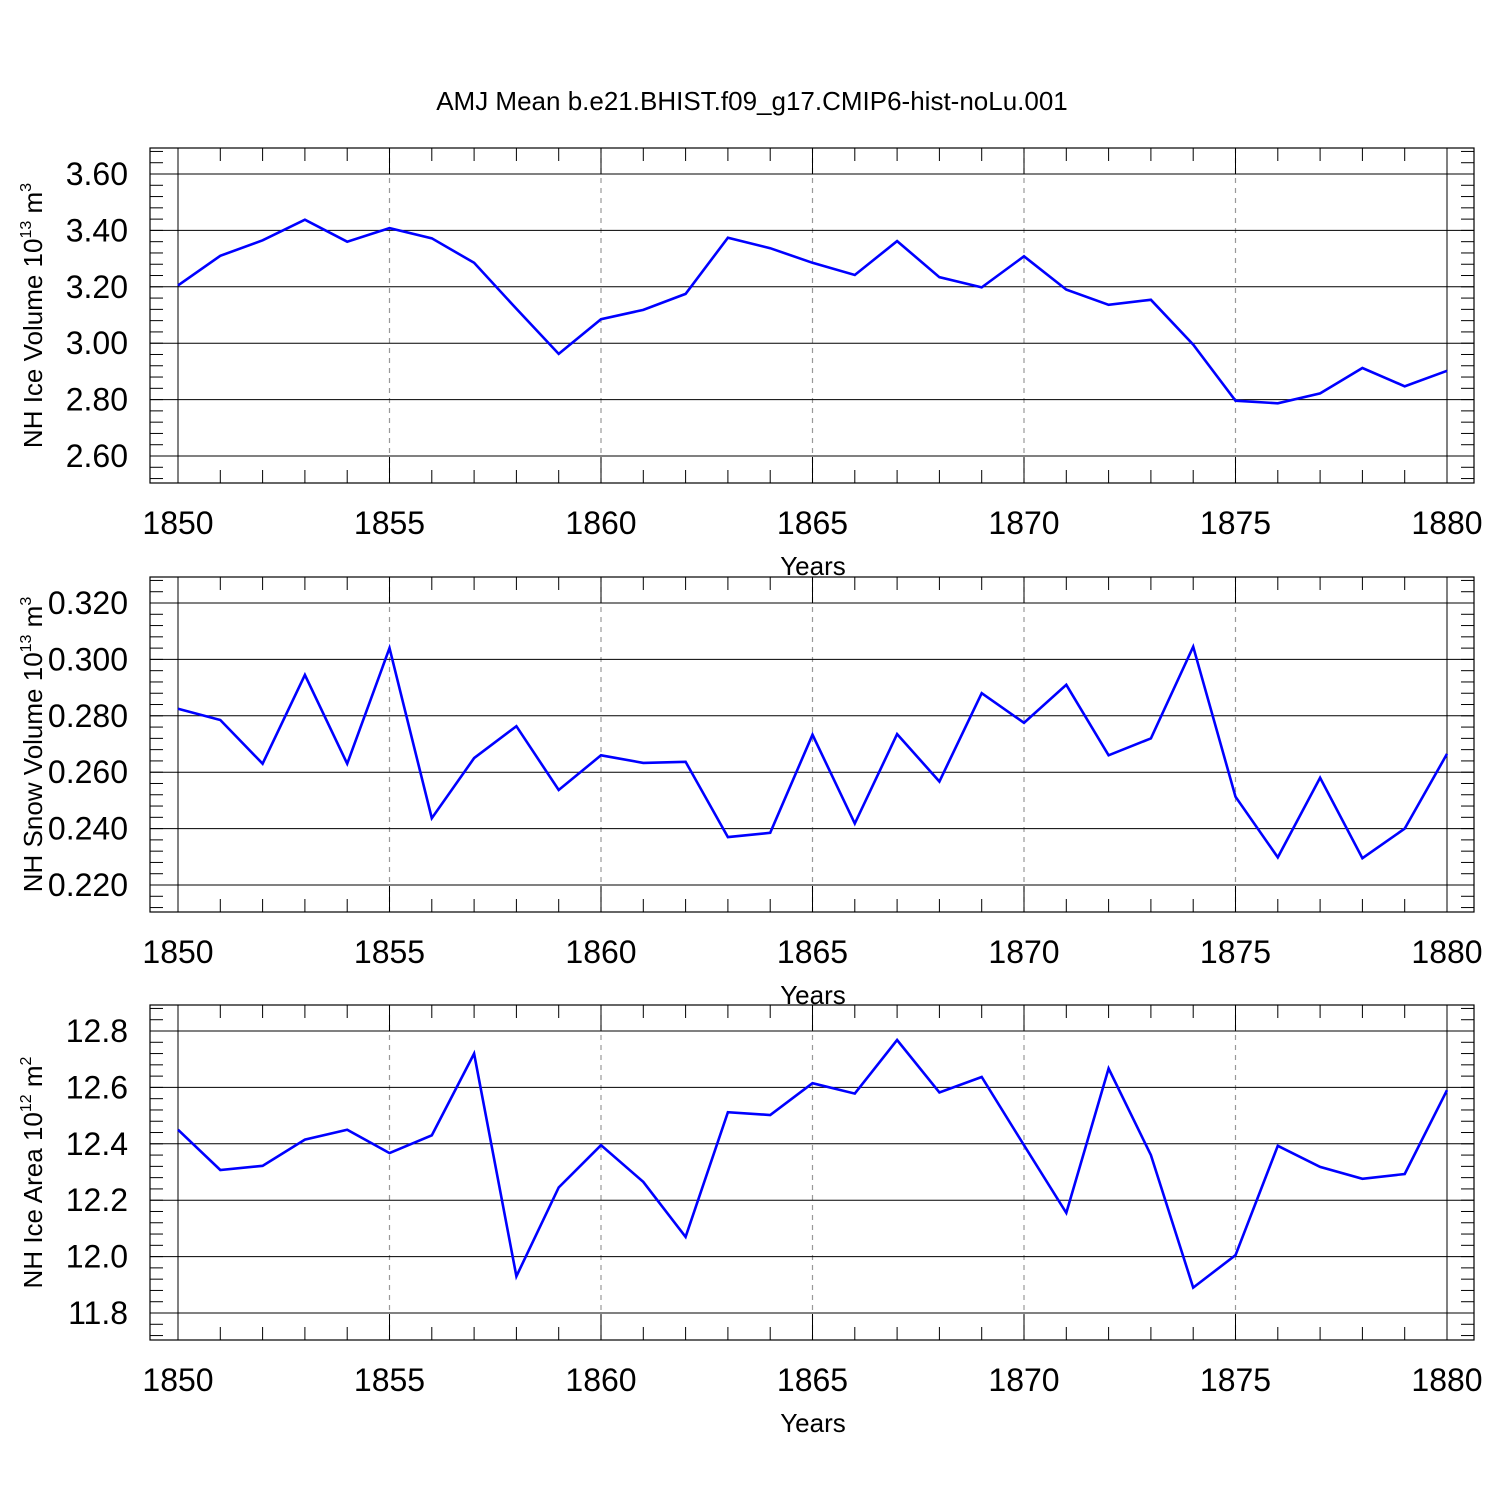  Describe the element at coordinates (97, 456) in the screenshot. I see `y-tick-label: 2.60` at that location.